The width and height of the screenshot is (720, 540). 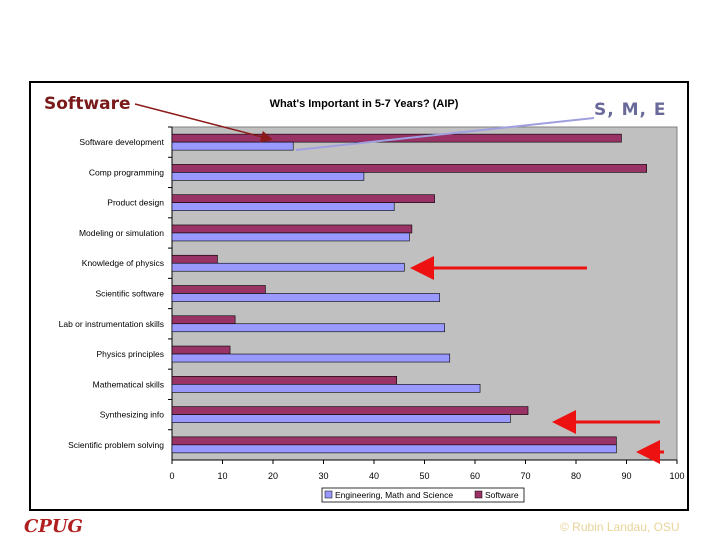 I want to click on x-tick-label: 10, so click(x=222, y=476).